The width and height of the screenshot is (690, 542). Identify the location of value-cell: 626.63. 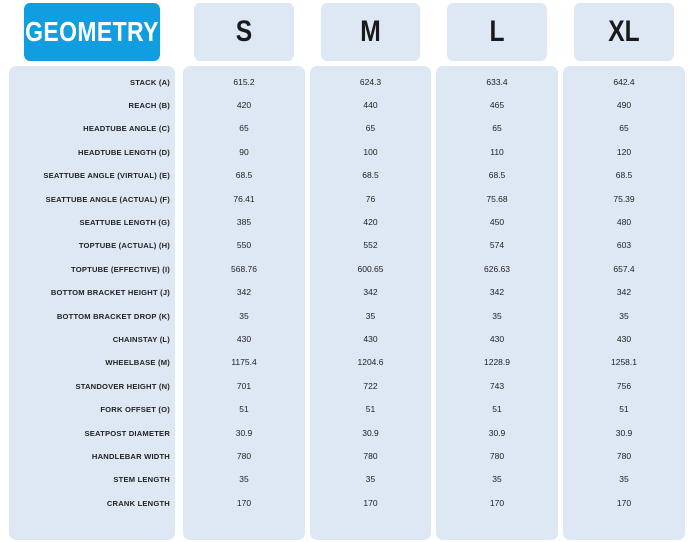
(497, 268).